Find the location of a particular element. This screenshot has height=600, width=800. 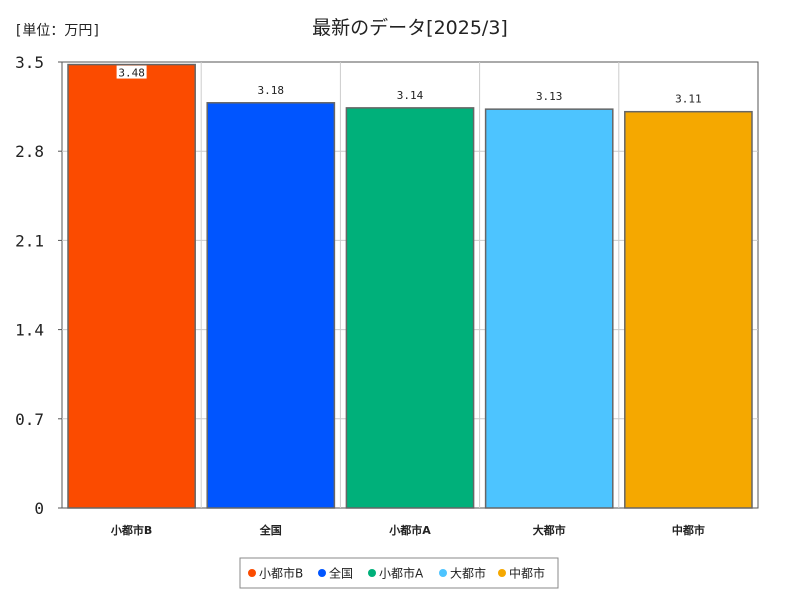

x-tick-label: 中都市 is located at coordinates (688, 530).